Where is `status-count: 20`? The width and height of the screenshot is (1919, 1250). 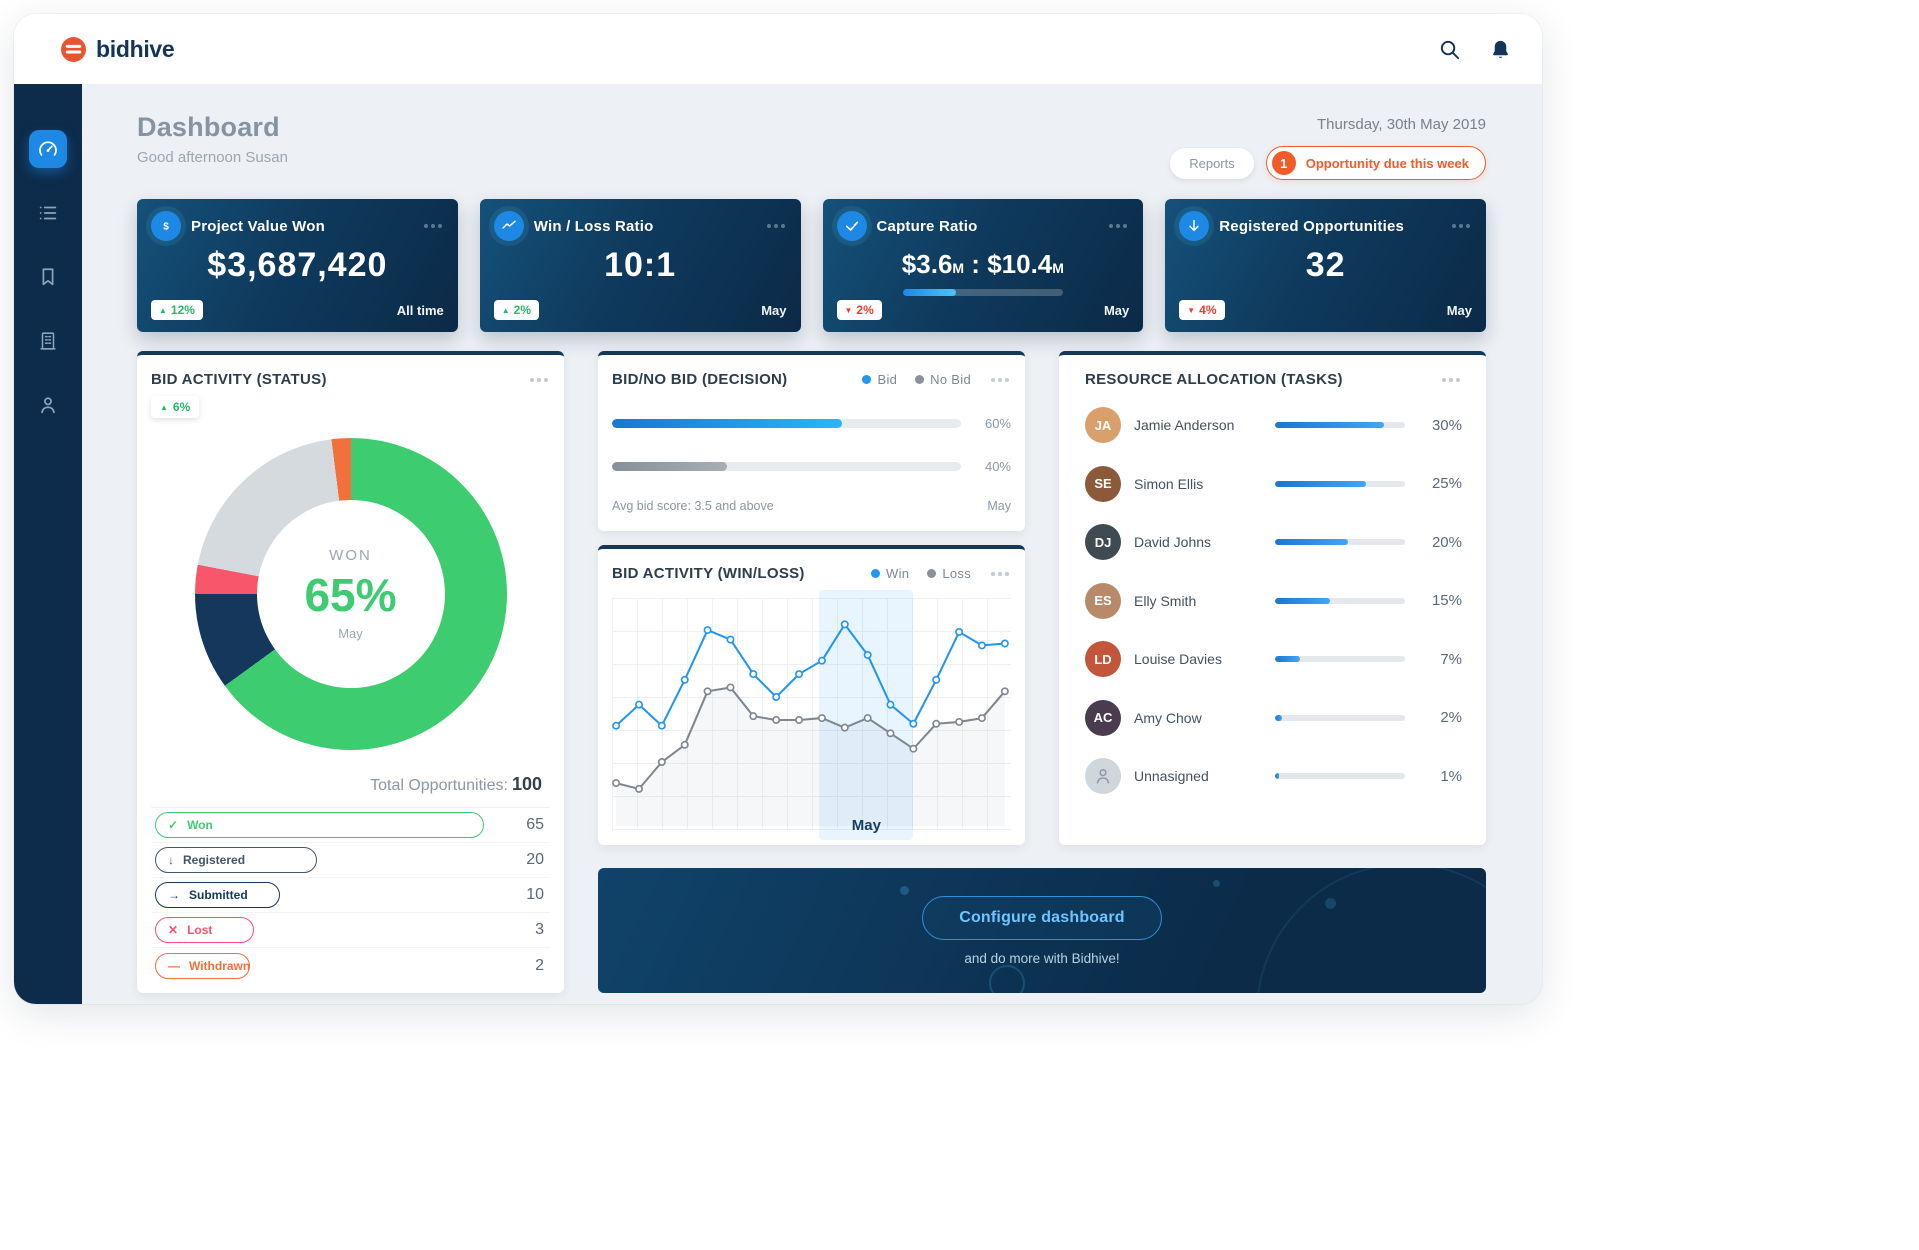 status-count: 20 is located at coordinates (535, 859).